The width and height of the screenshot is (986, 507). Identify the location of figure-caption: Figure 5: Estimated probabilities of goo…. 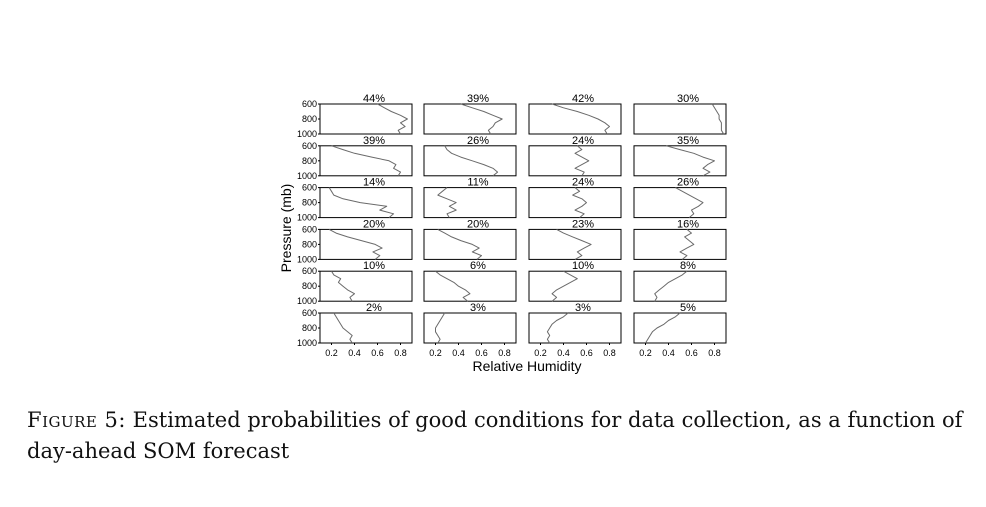
(497, 436).